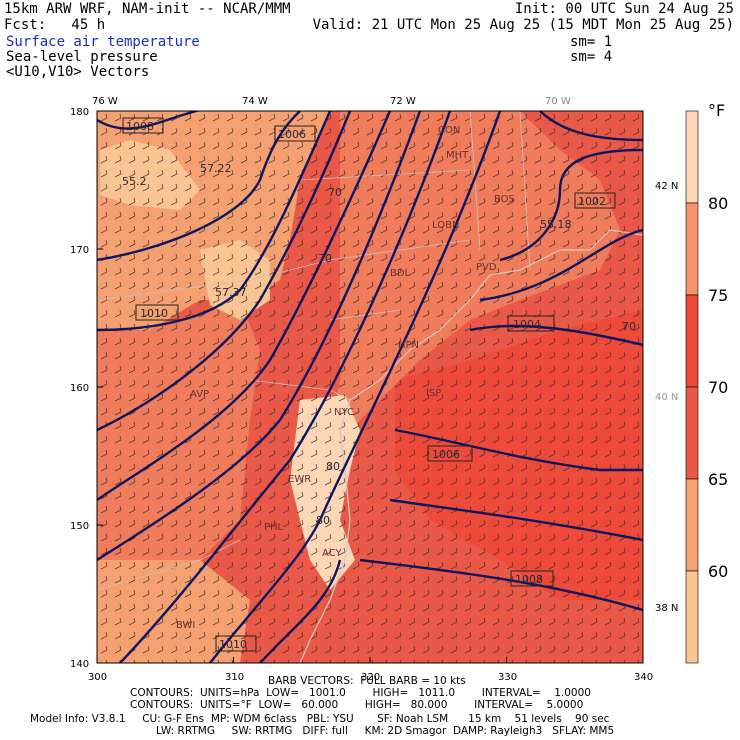 Image resolution: width=740 pixels, height=740 pixels. Describe the element at coordinates (591, 57) in the screenshot. I see `field-pressure-smoothing: sm= 4` at that location.